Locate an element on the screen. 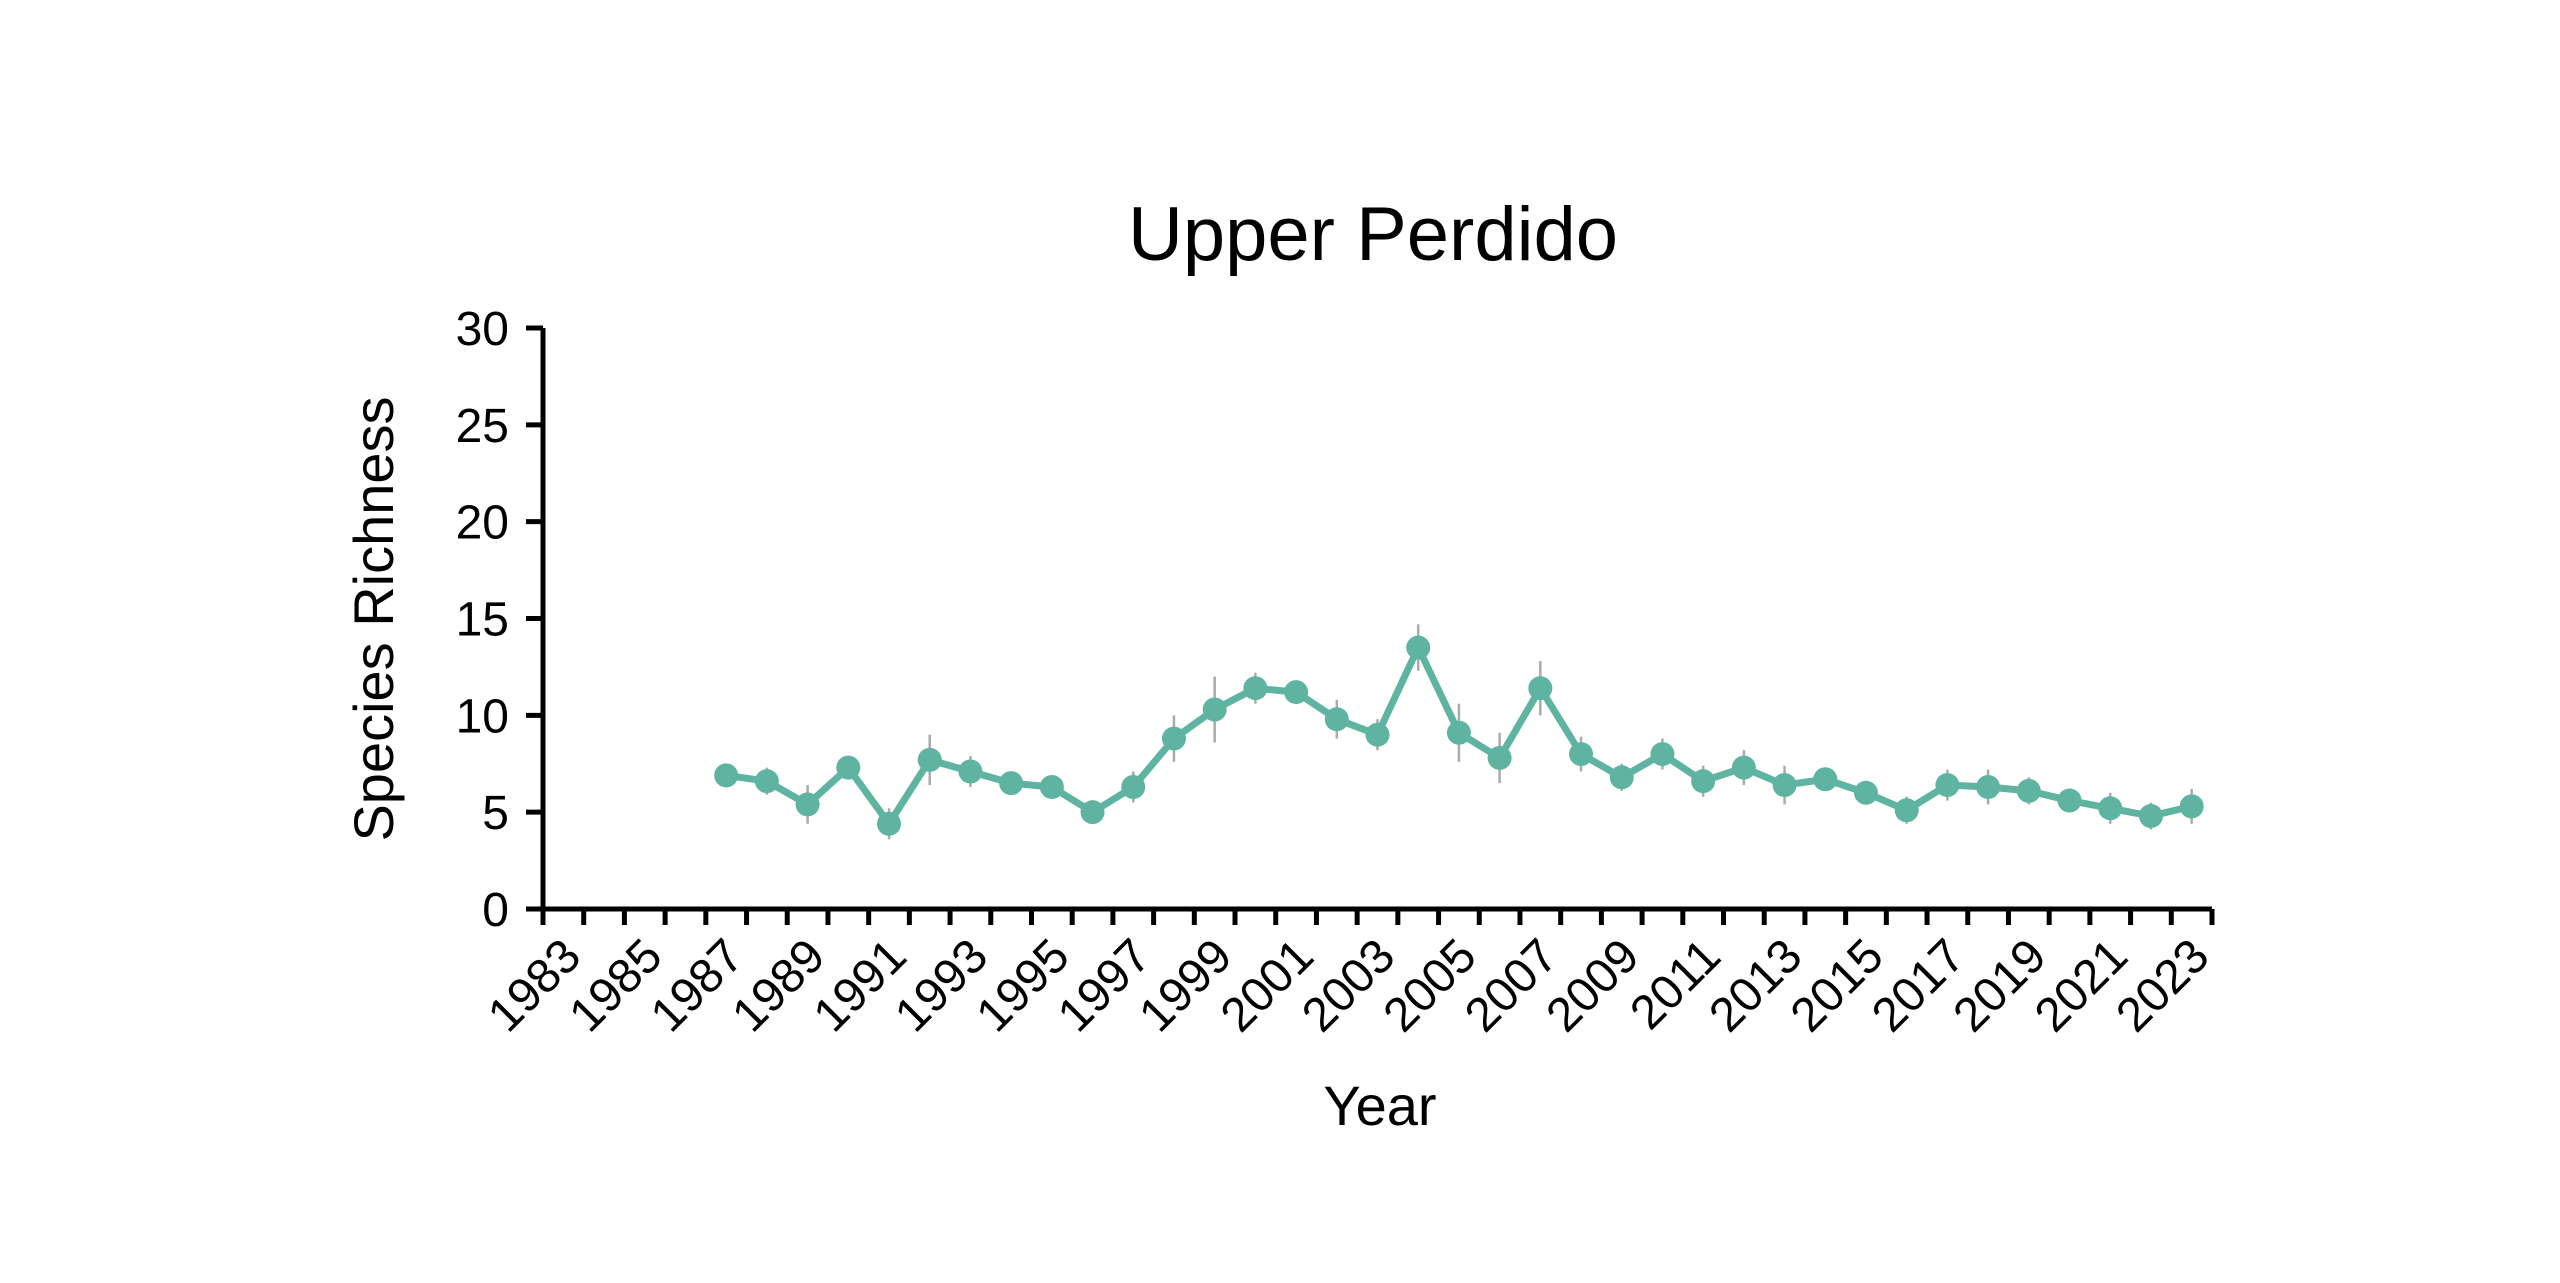  y-tick-label: 0 is located at coordinates (495, 910).